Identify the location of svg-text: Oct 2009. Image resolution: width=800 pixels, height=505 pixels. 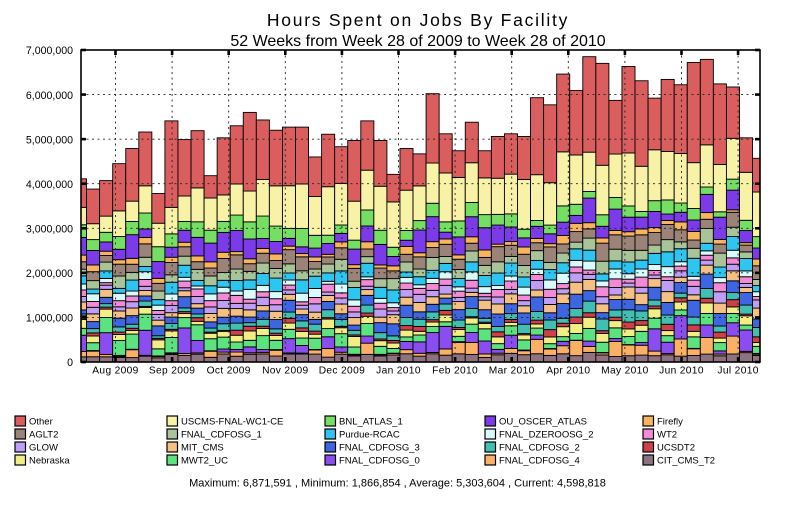
(229, 371).